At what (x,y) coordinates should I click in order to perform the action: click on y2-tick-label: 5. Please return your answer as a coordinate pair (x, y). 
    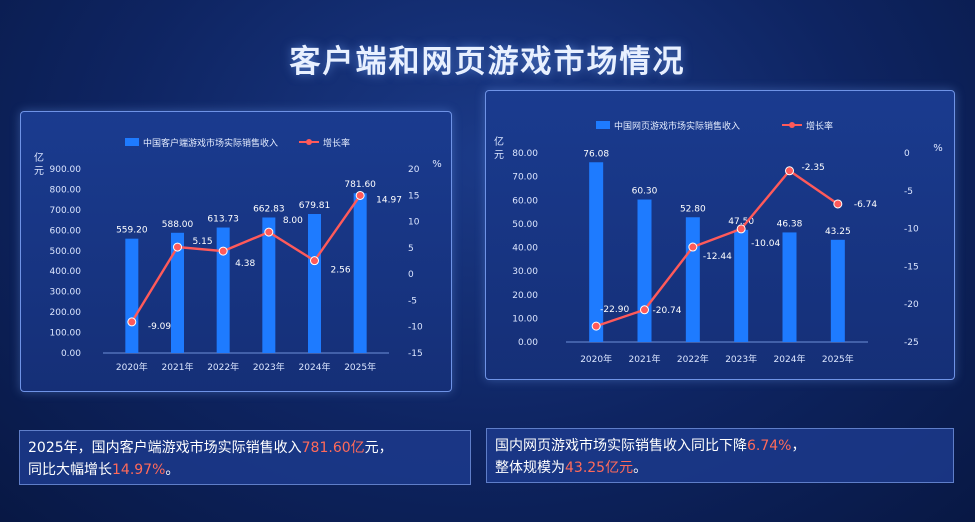
    Looking at the image, I should click on (411, 249).